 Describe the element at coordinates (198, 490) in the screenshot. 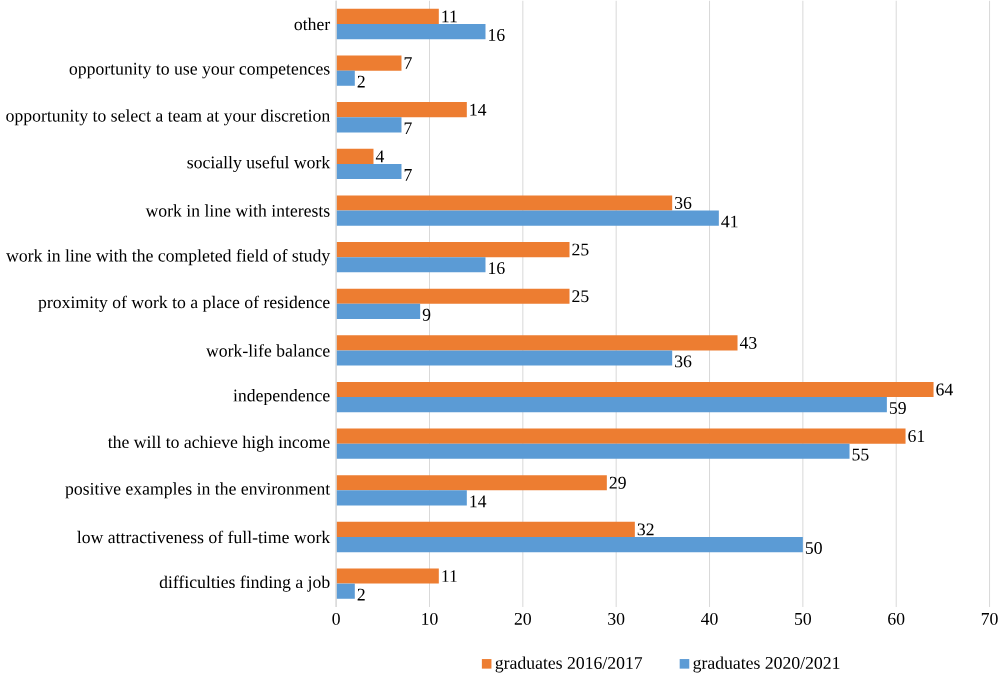

I see `y-tick-label: positive examples in the environment` at that location.